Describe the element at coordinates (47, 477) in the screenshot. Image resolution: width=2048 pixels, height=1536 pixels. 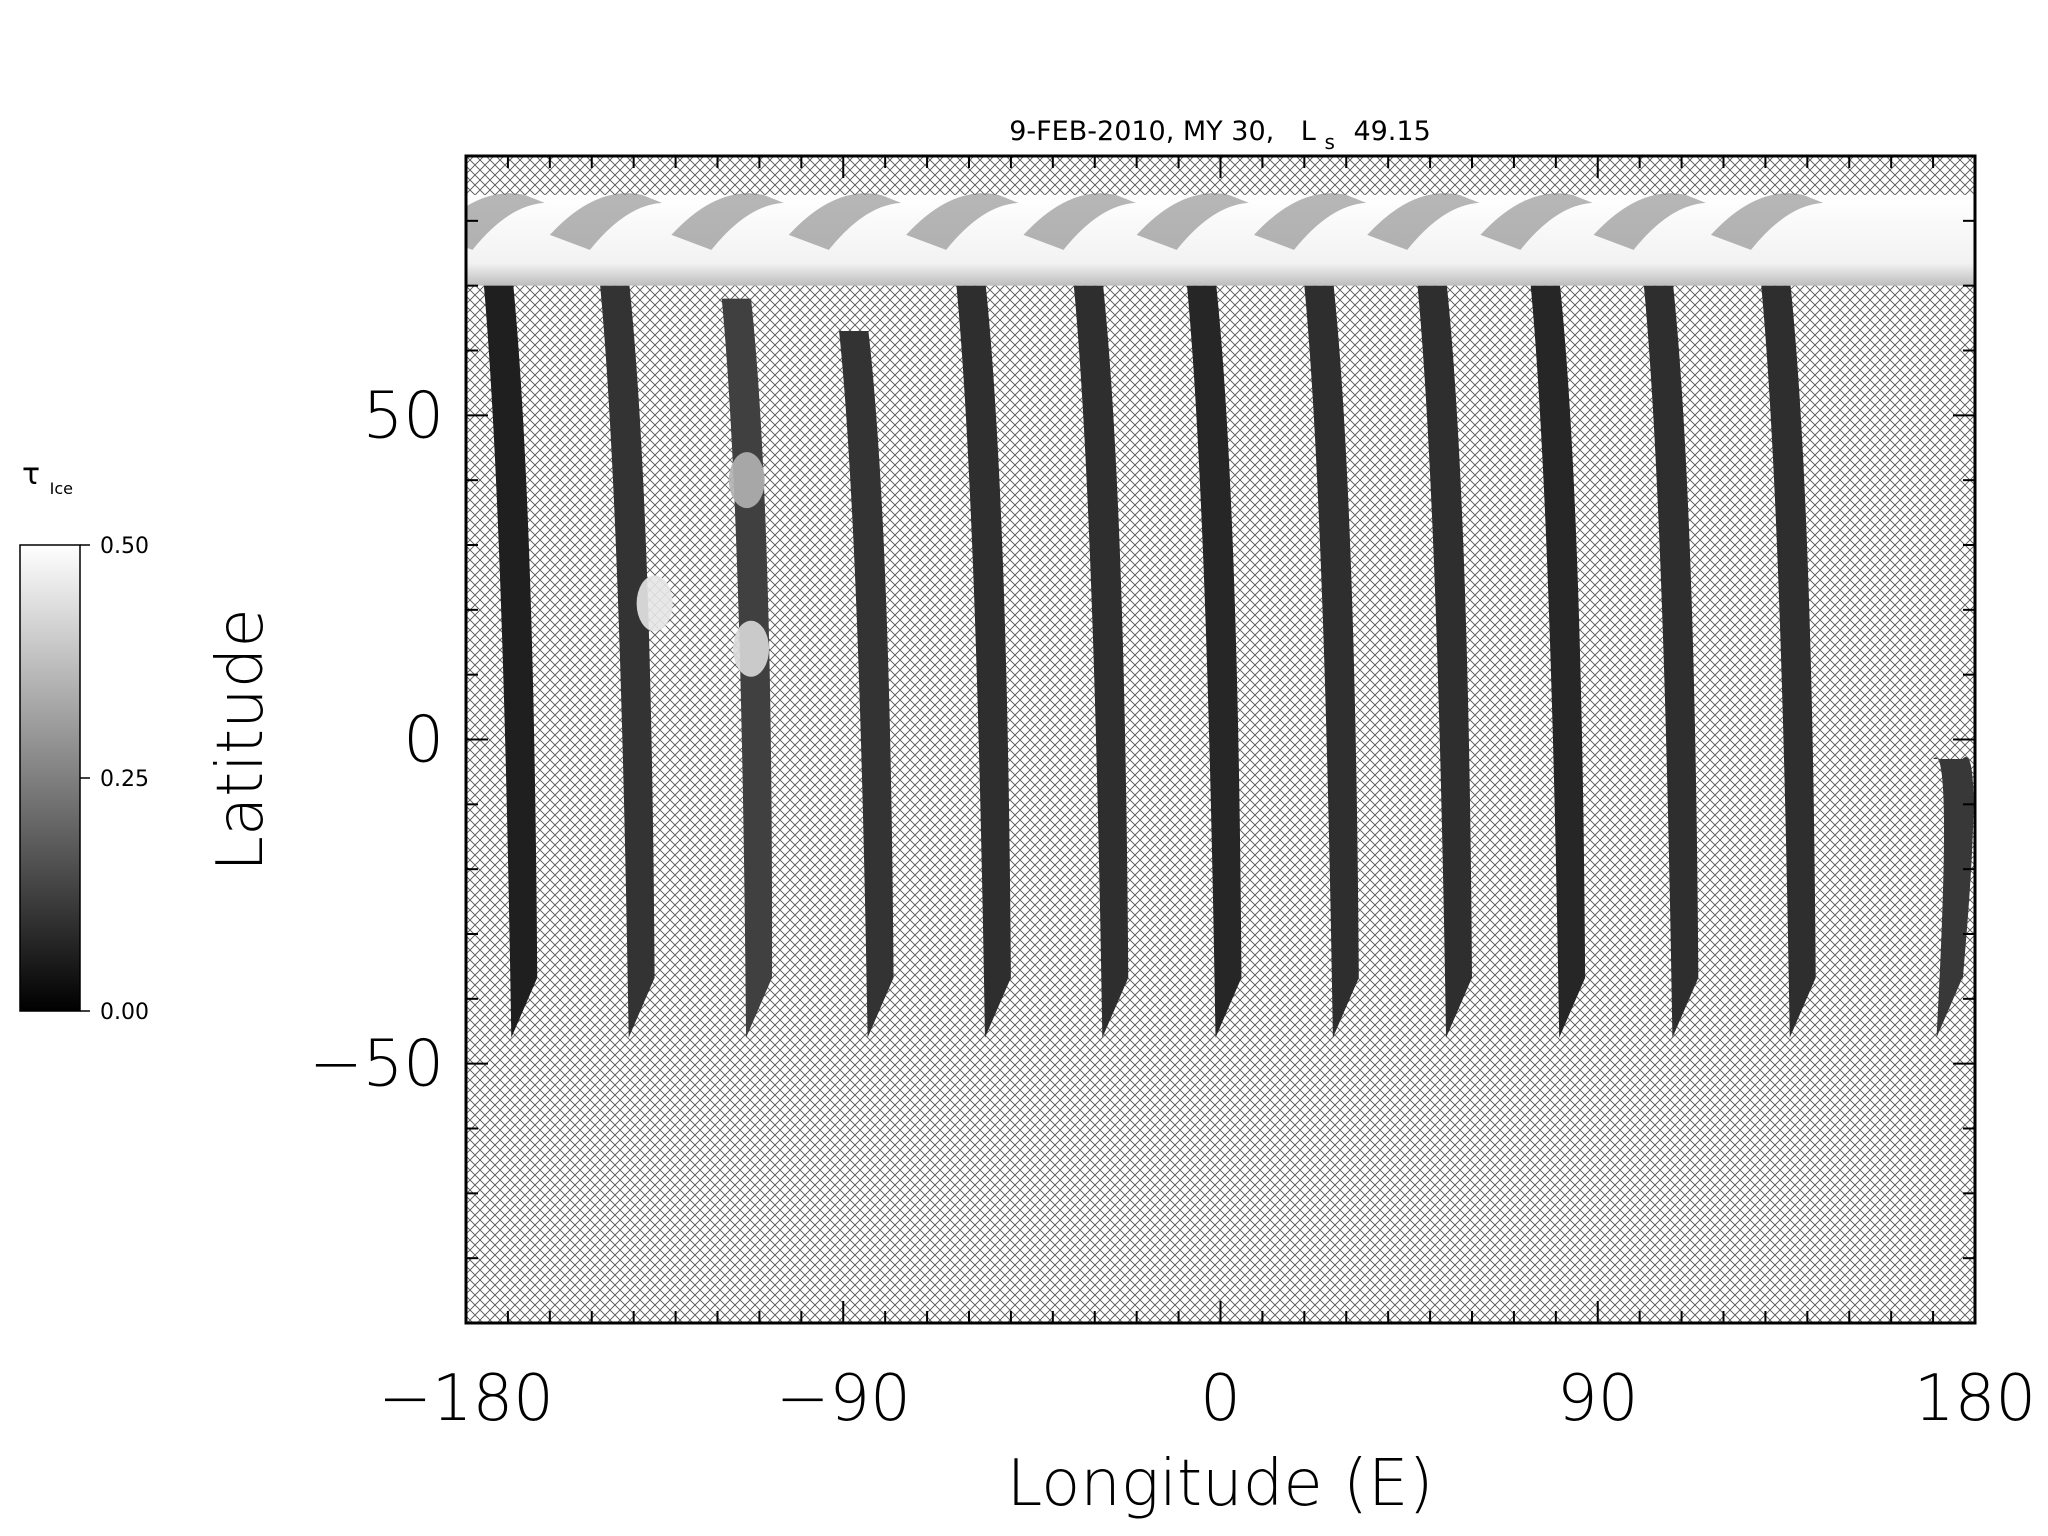
I see `colorbar-title: τ Ice` at that location.